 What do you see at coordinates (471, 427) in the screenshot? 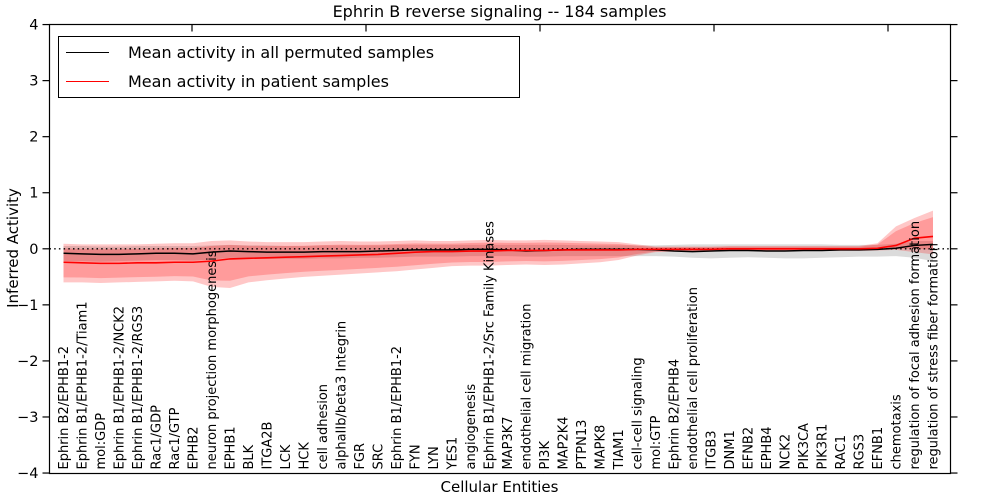
I see `x-tick-label: angiogenesis` at bounding box center [471, 427].